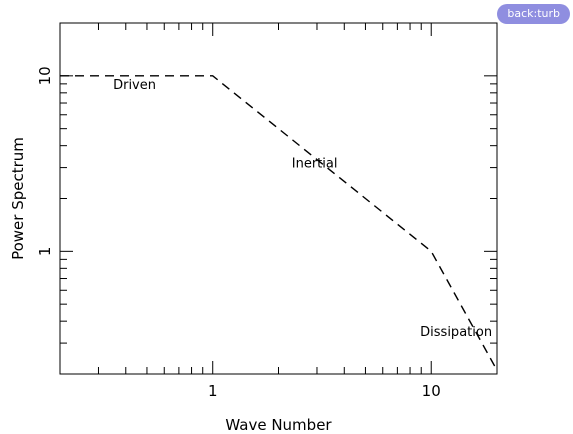 The width and height of the screenshot is (573, 434). What do you see at coordinates (213, 391) in the screenshot?
I see `x-tick-label: 1` at bounding box center [213, 391].